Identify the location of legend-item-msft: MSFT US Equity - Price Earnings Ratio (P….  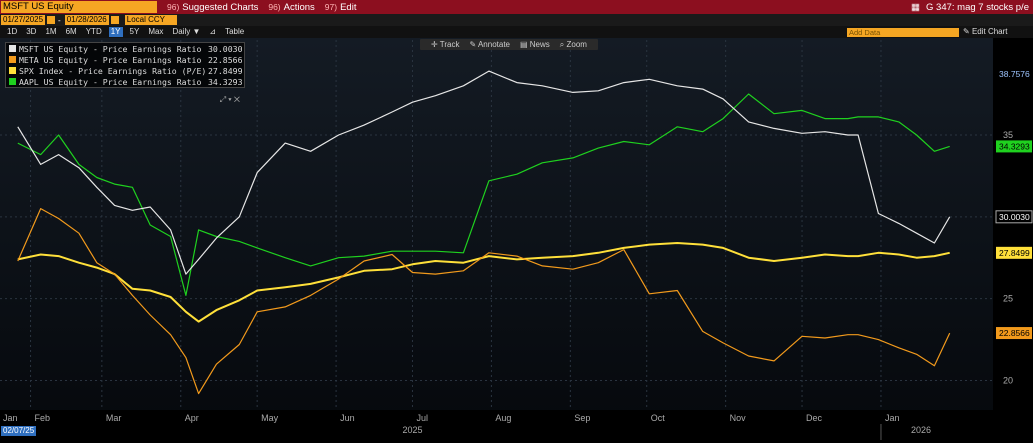
(125, 48).